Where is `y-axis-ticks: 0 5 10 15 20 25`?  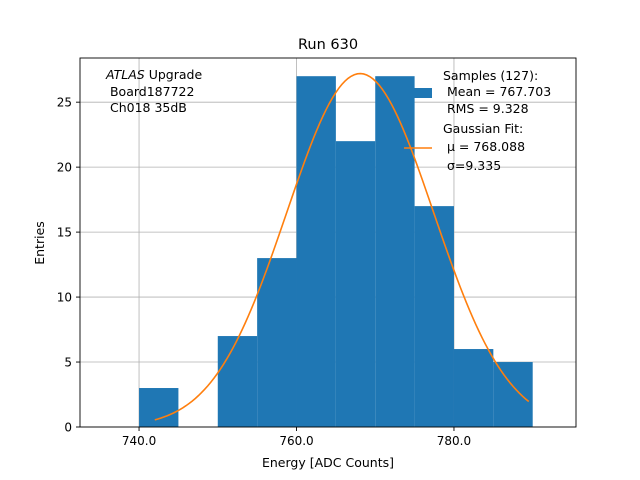 y-axis-ticks: 0 5 10 15 20 25 is located at coordinates (68, 265).